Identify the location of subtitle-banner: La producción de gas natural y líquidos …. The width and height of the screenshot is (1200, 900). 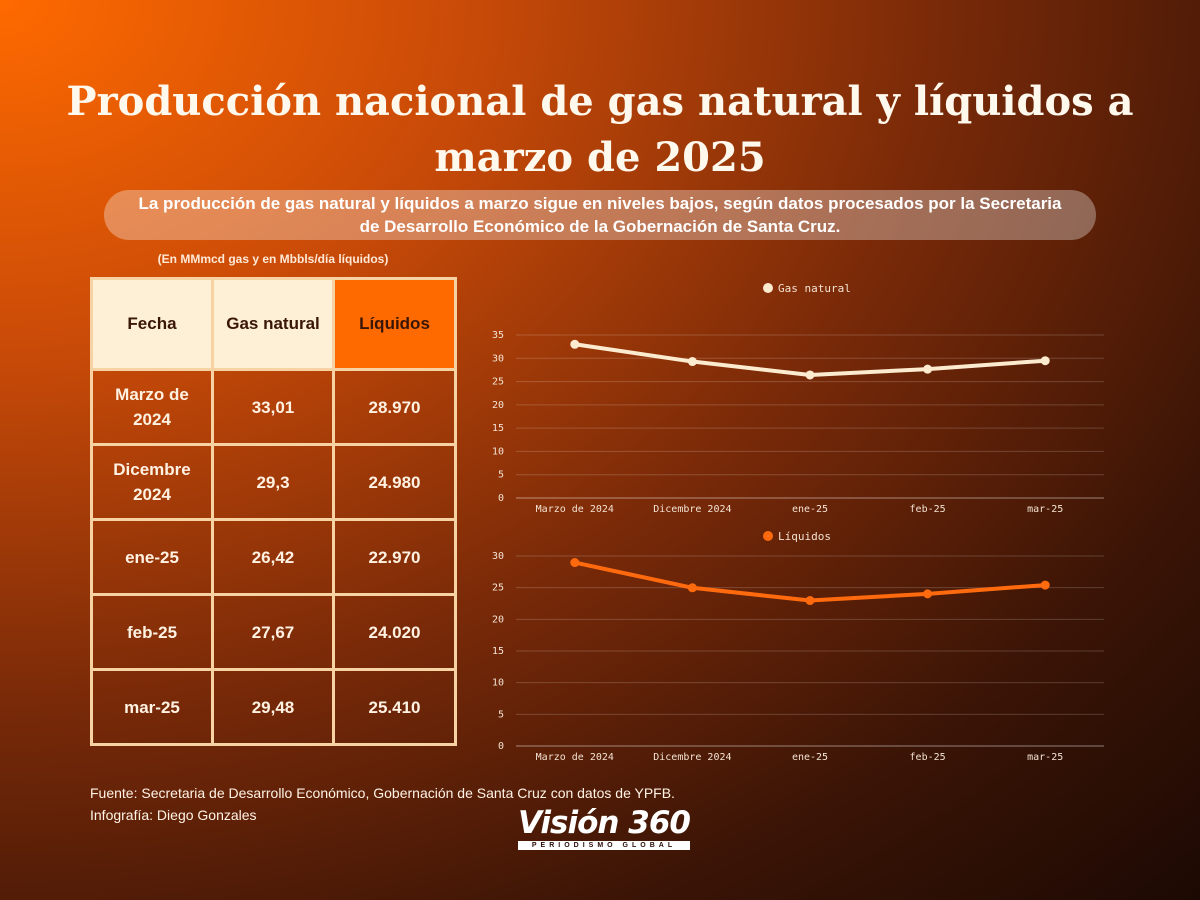
(600, 215).